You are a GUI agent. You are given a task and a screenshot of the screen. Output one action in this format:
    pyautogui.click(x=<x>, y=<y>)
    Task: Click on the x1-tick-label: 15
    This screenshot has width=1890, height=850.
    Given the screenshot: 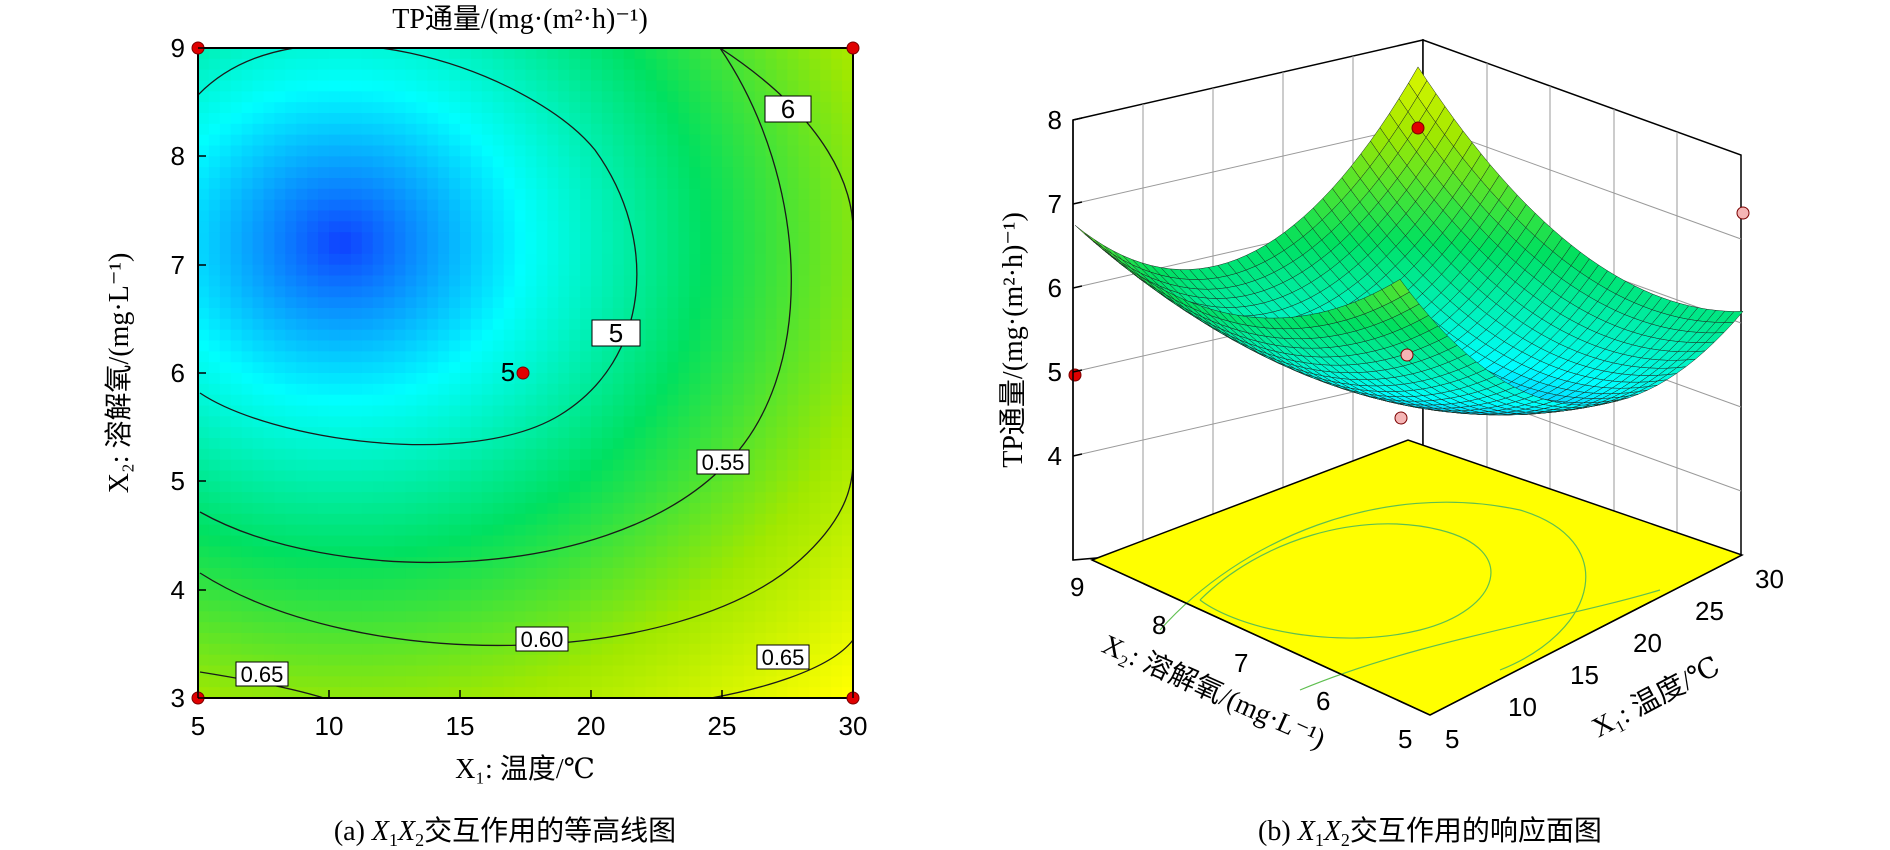 What is the action you would take?
    pyautogui.click(x=1584, y=675)
    